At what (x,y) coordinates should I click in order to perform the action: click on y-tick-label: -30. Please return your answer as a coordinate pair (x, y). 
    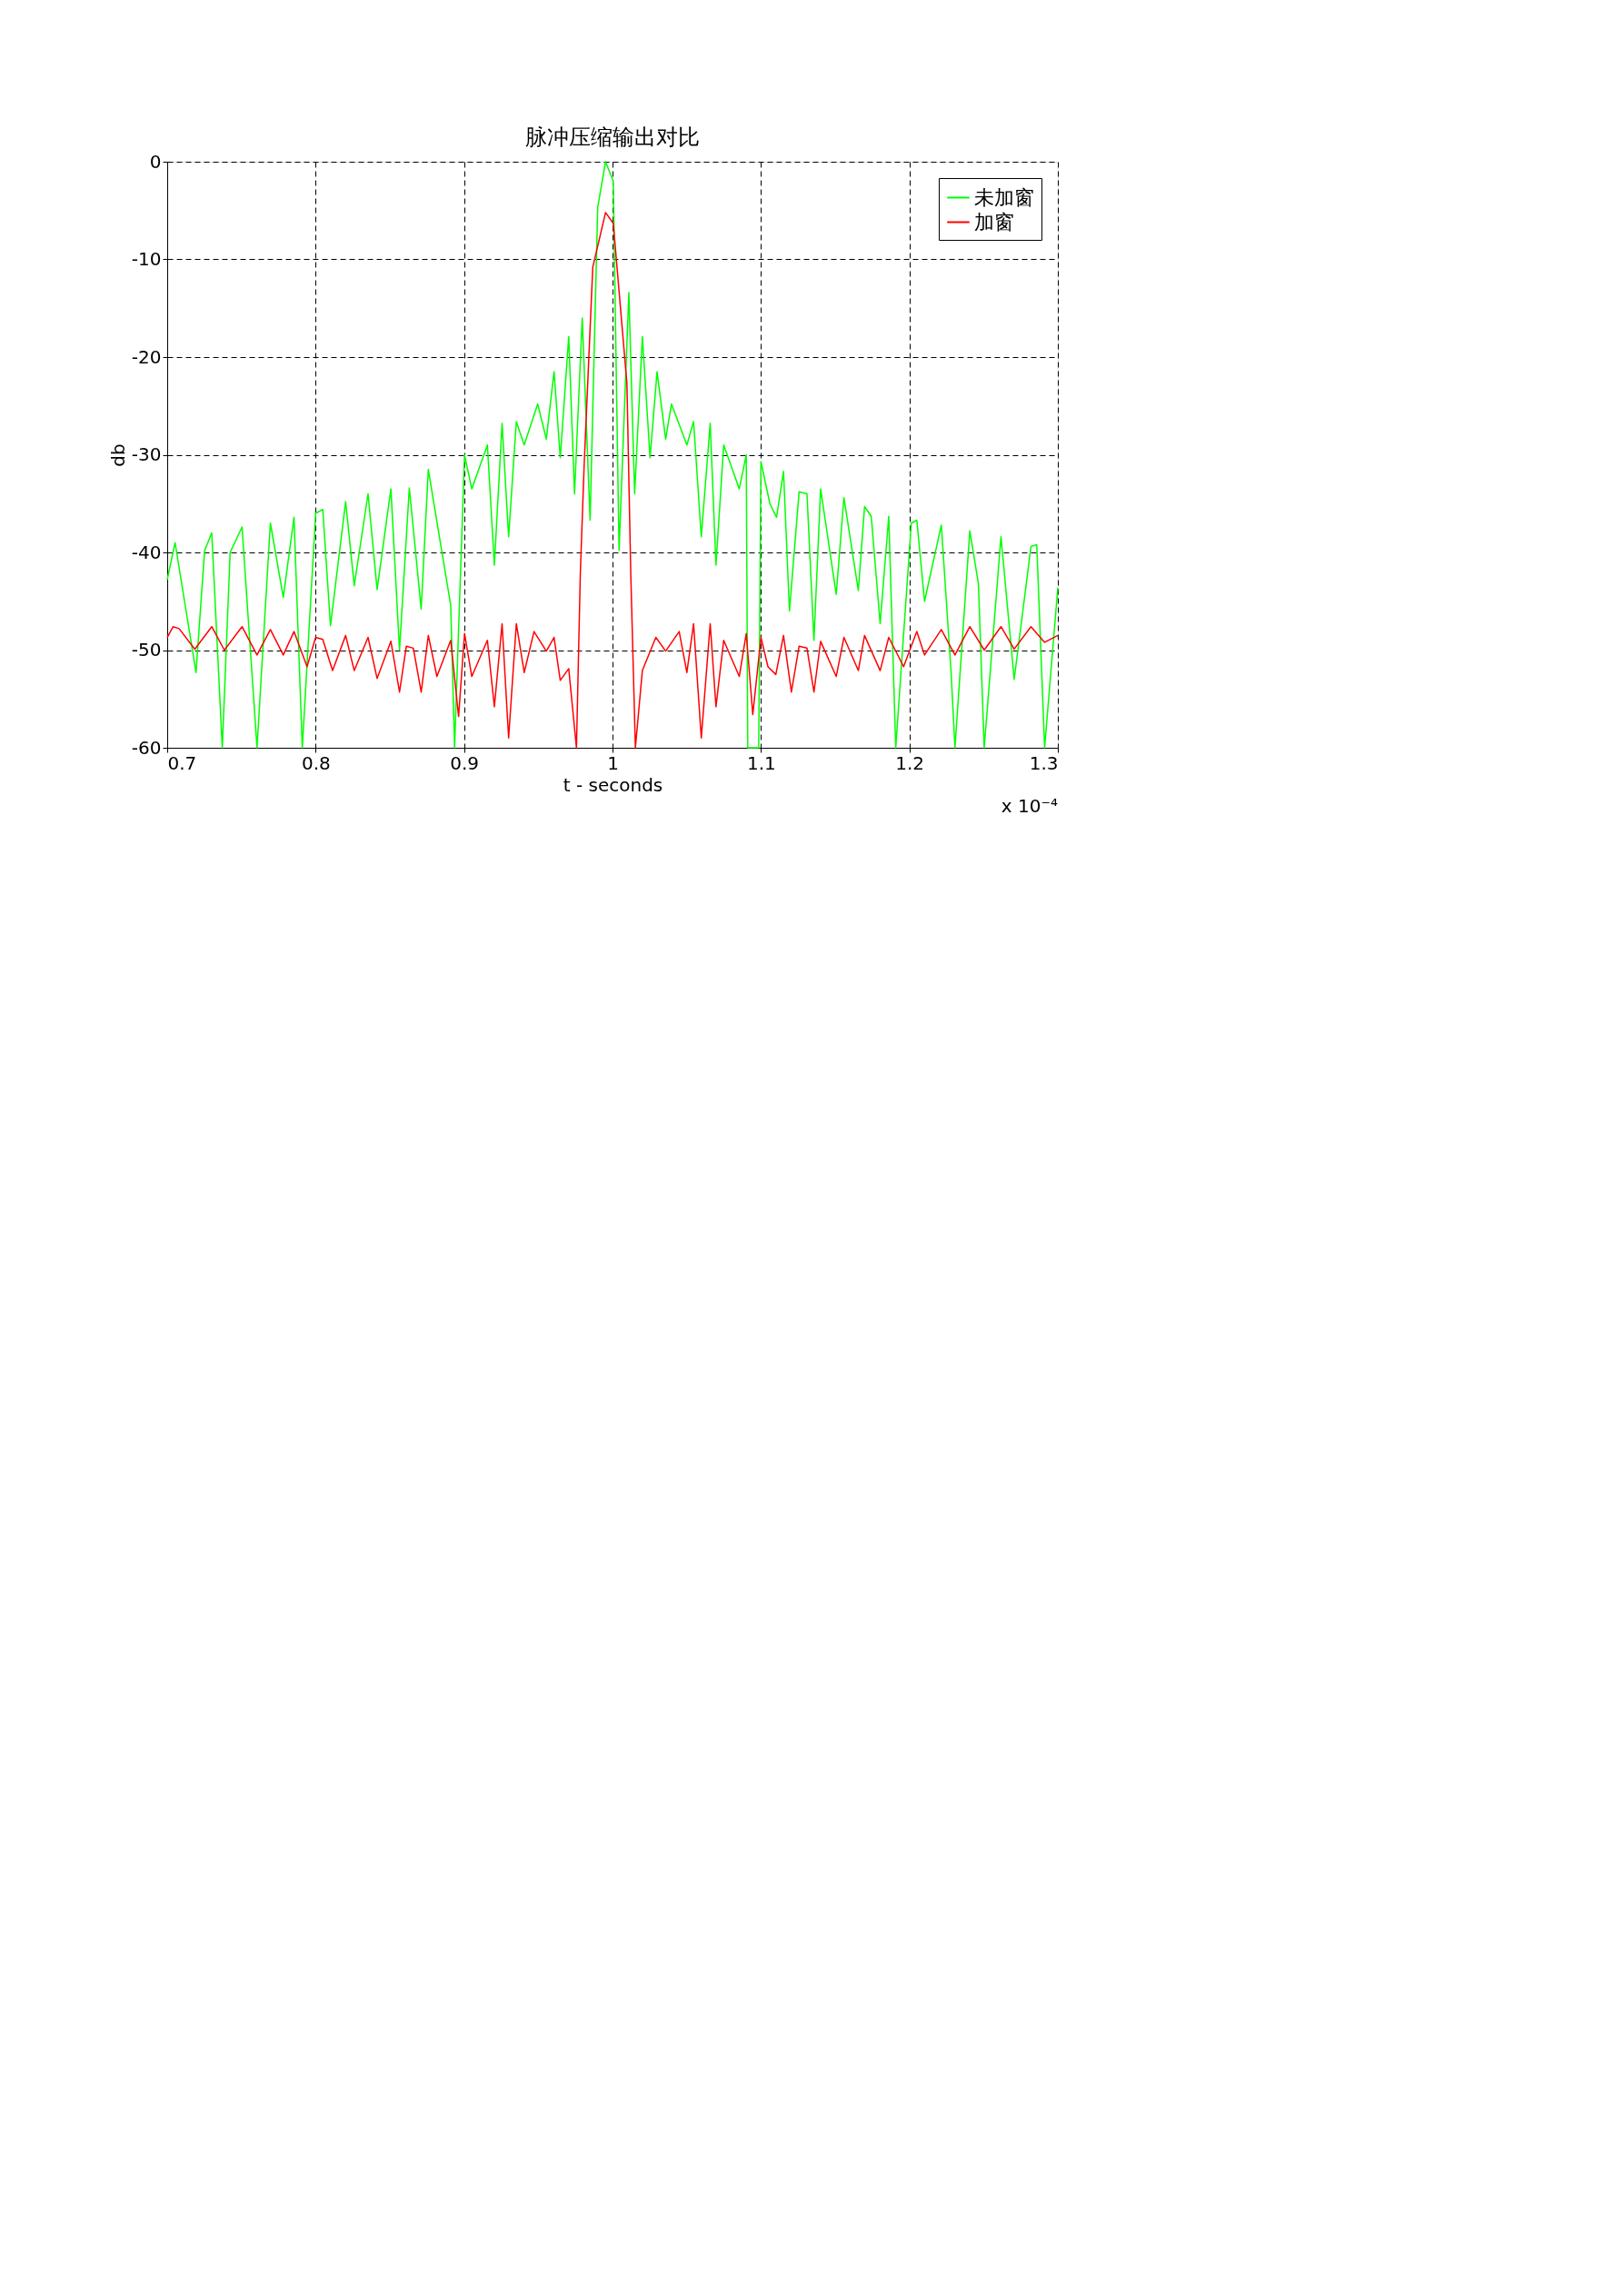
    Looking at the image, I should click on (146, 454).